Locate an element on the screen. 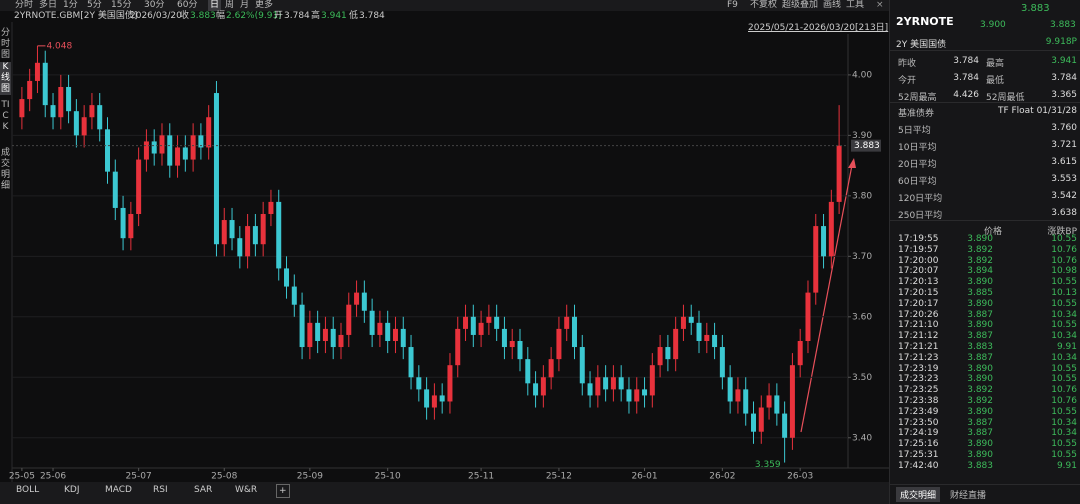 The width and height of the screenshot is (1080, 504). avg-value: 3.615 is located at coordinates (1064, 162).